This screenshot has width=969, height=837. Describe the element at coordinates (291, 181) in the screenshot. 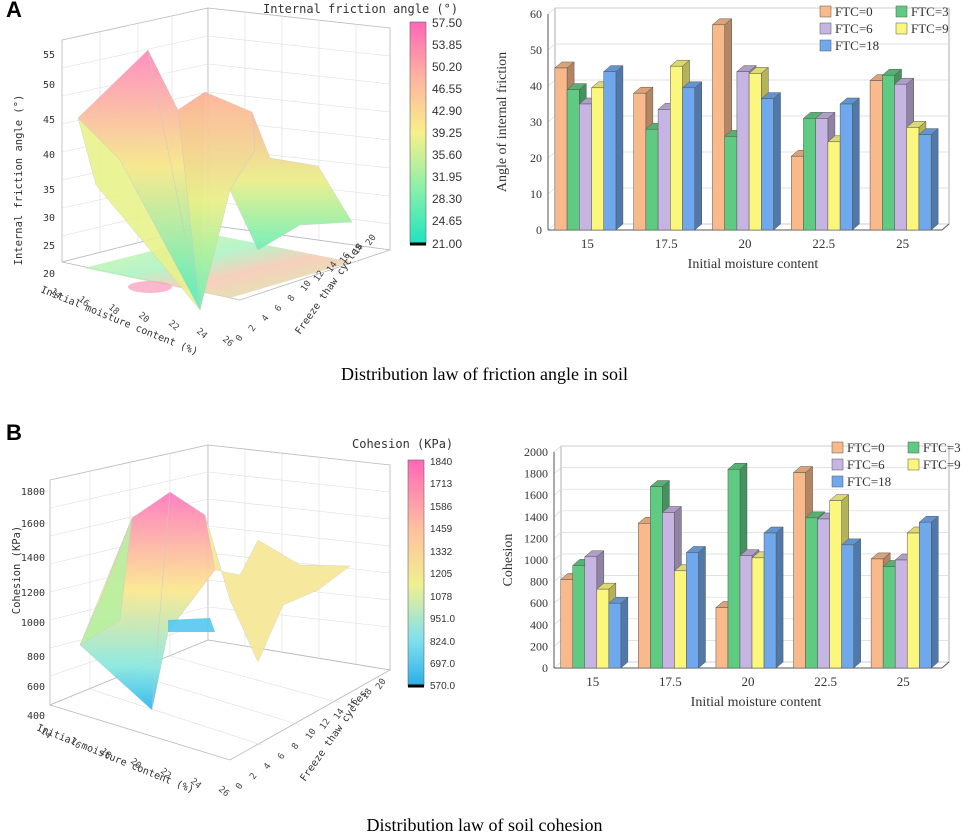

I see `surface-patch-a4` at that location.